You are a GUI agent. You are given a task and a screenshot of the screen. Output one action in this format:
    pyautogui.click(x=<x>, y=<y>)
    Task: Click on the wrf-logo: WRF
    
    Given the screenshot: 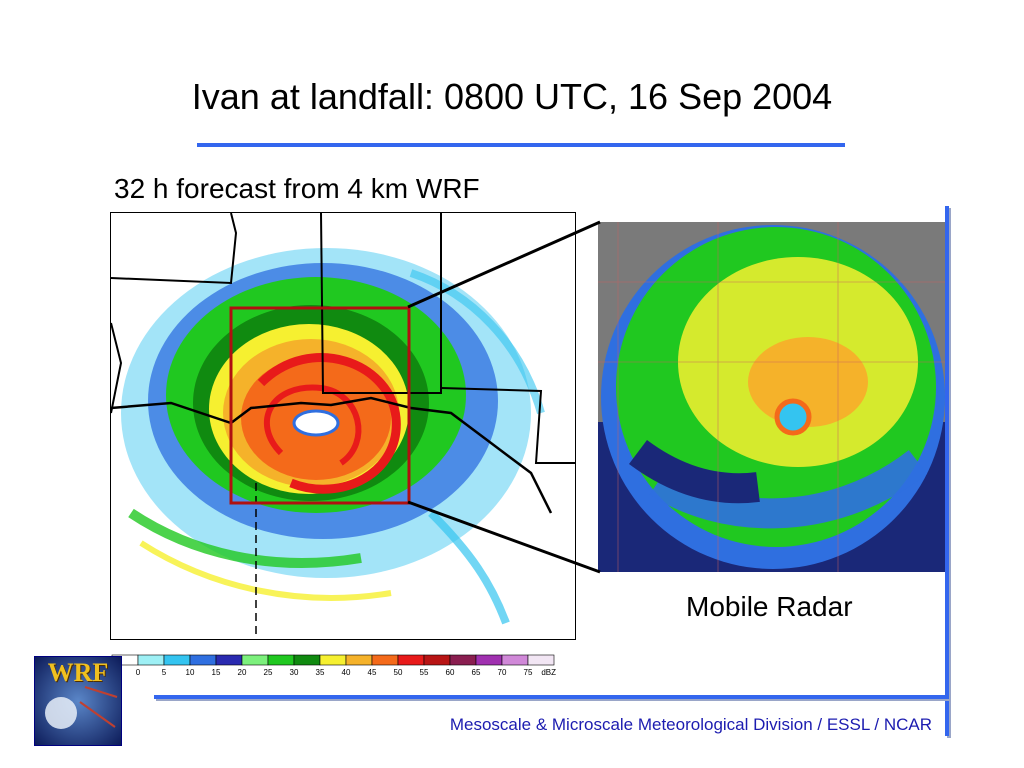 What is the action you would take?
    pyautogui.click(x=78, y=701)
    